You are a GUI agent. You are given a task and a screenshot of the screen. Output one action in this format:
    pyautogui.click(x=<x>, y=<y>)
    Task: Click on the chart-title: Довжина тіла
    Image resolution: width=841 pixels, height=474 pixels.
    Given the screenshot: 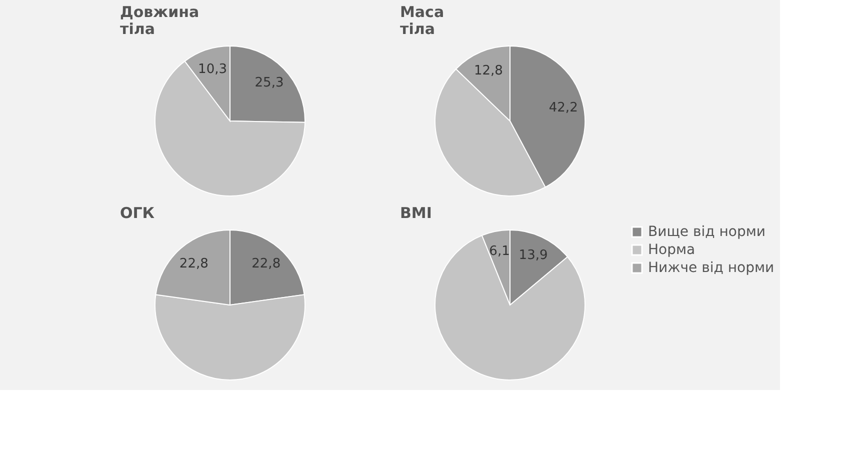 What is the action you would take?
    pyautogui.click(x=160, y=20)
    